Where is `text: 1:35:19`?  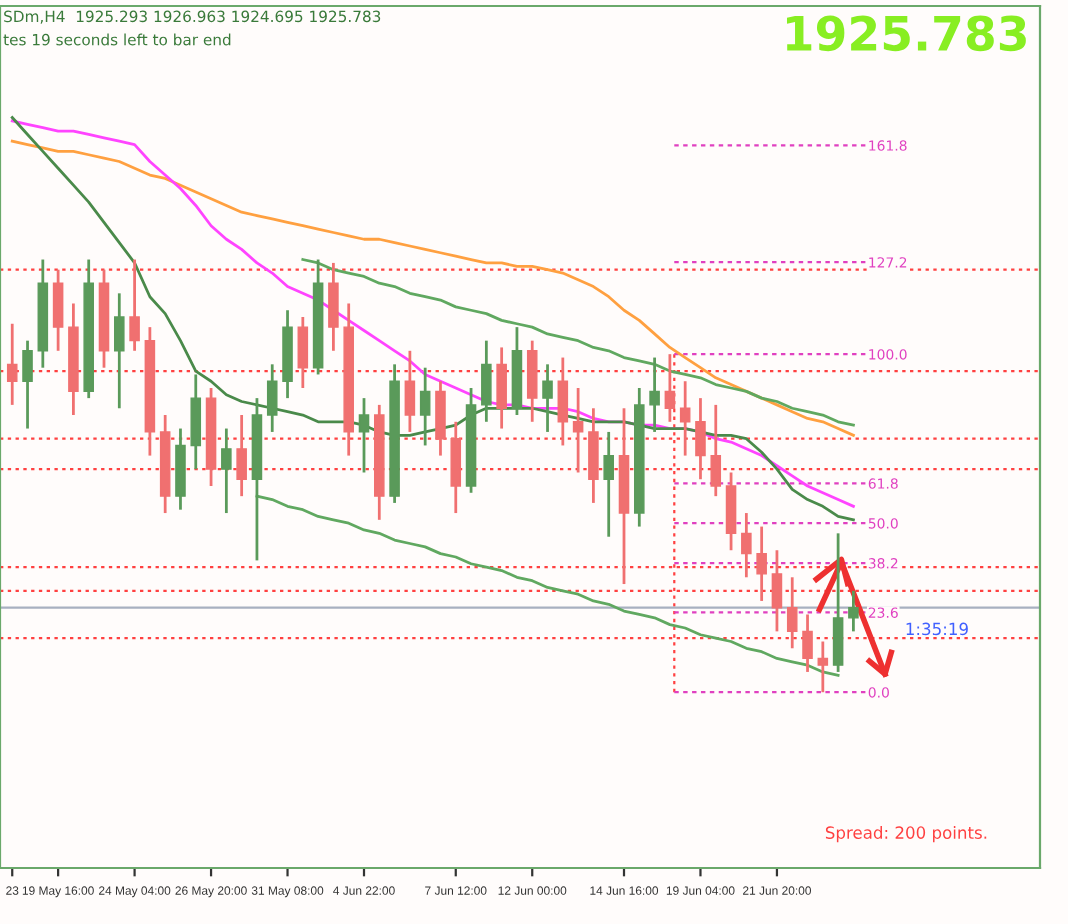
text: 1:35:19 is located at coordinates (937, 629).